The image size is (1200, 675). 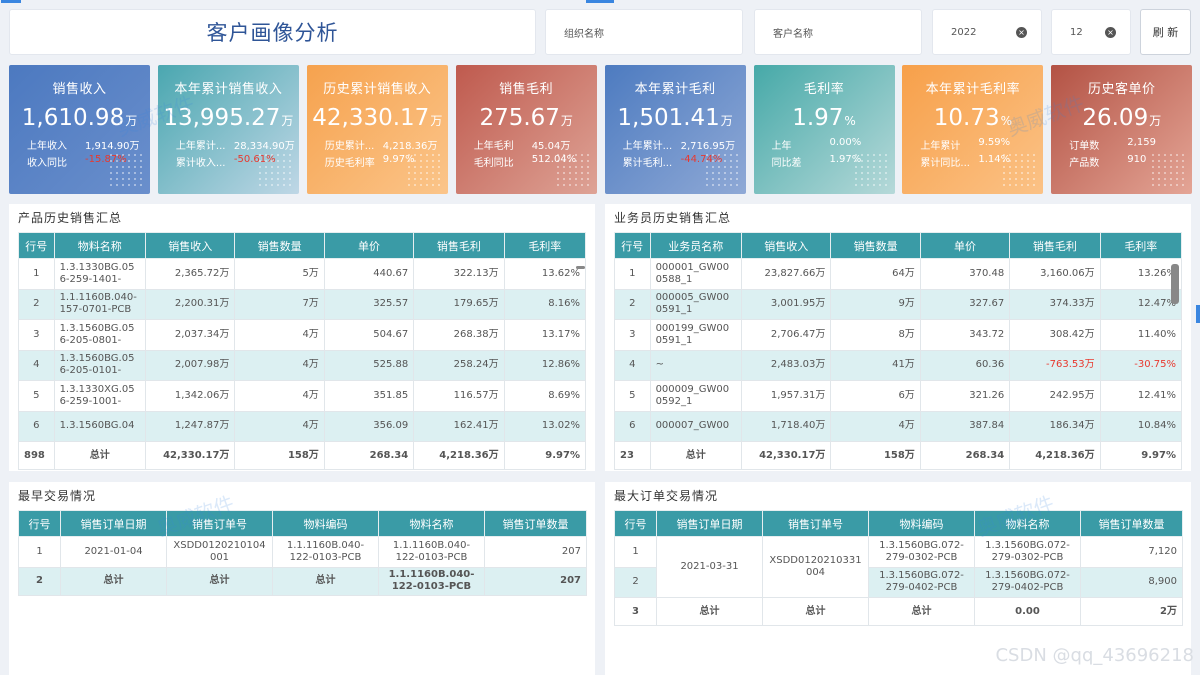 What do you see at coordinates (1110, 32) in the screenshot?
I see `clear-month-icon: ×` at bounding box center [1110, 32].